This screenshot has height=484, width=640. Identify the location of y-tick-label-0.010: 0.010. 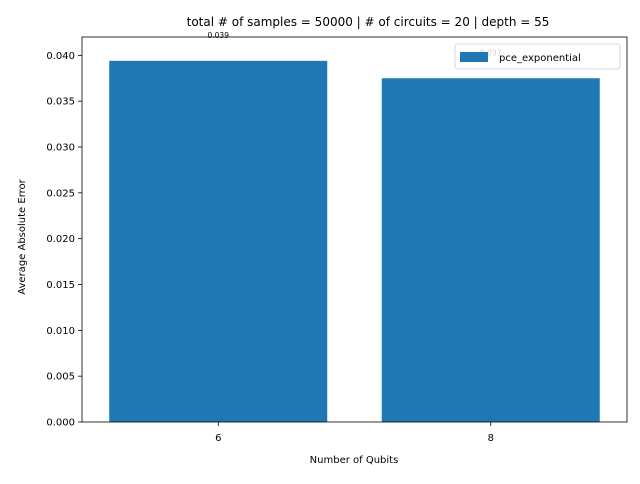
(60, 331).